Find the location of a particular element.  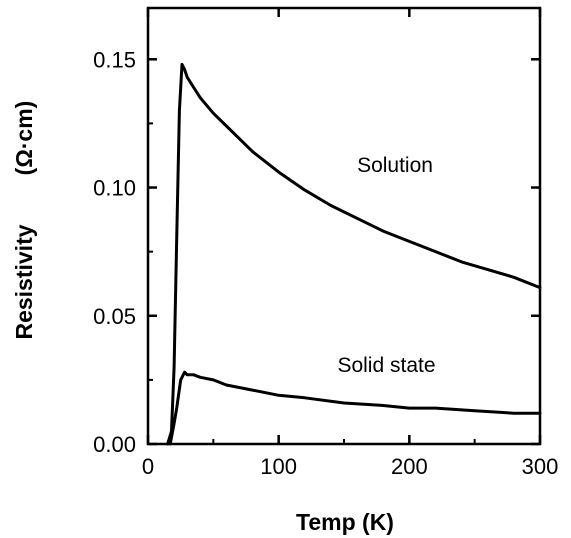

x-tick-label: 100 is located at coordinates (278, 466).